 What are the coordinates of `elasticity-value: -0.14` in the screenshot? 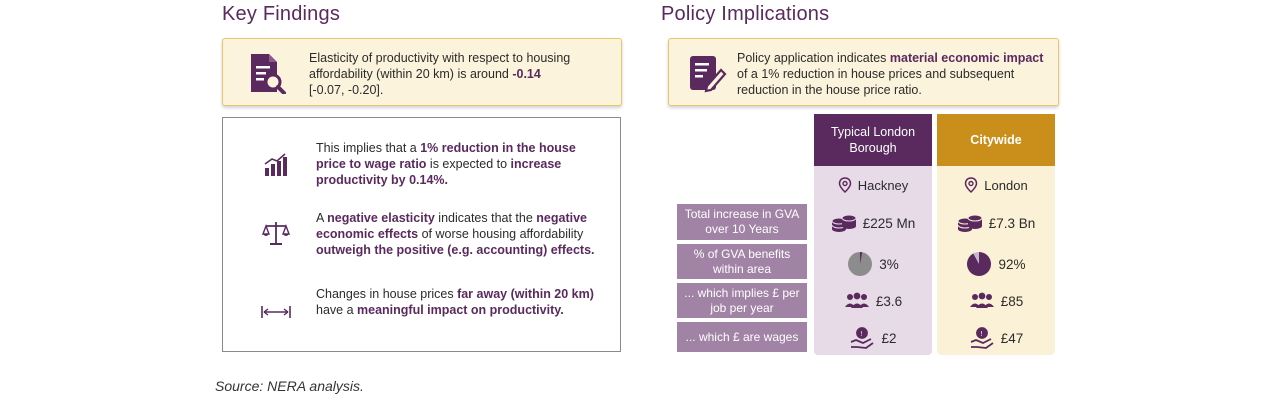 It's located at (526, 74).